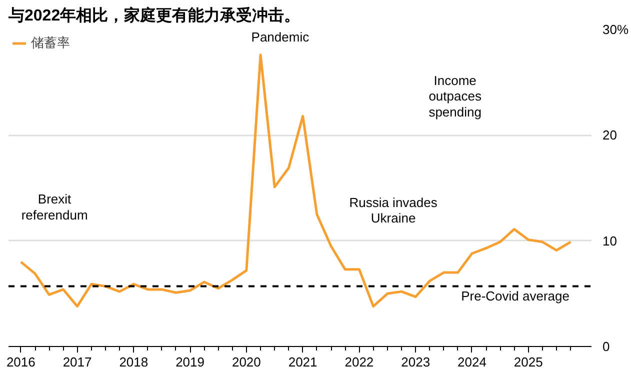  What do you see at coordinates (528, 361) in the screenshot?
I see `x-tick-label: 2025` at bounding box center [528, 361].